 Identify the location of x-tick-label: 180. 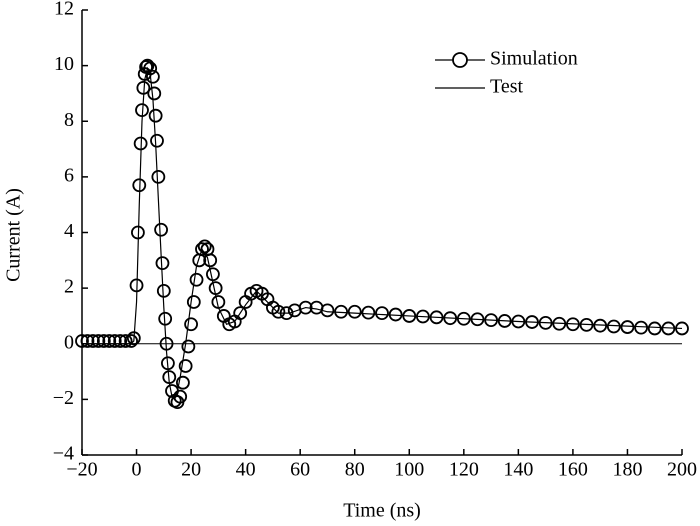
(627, 470).